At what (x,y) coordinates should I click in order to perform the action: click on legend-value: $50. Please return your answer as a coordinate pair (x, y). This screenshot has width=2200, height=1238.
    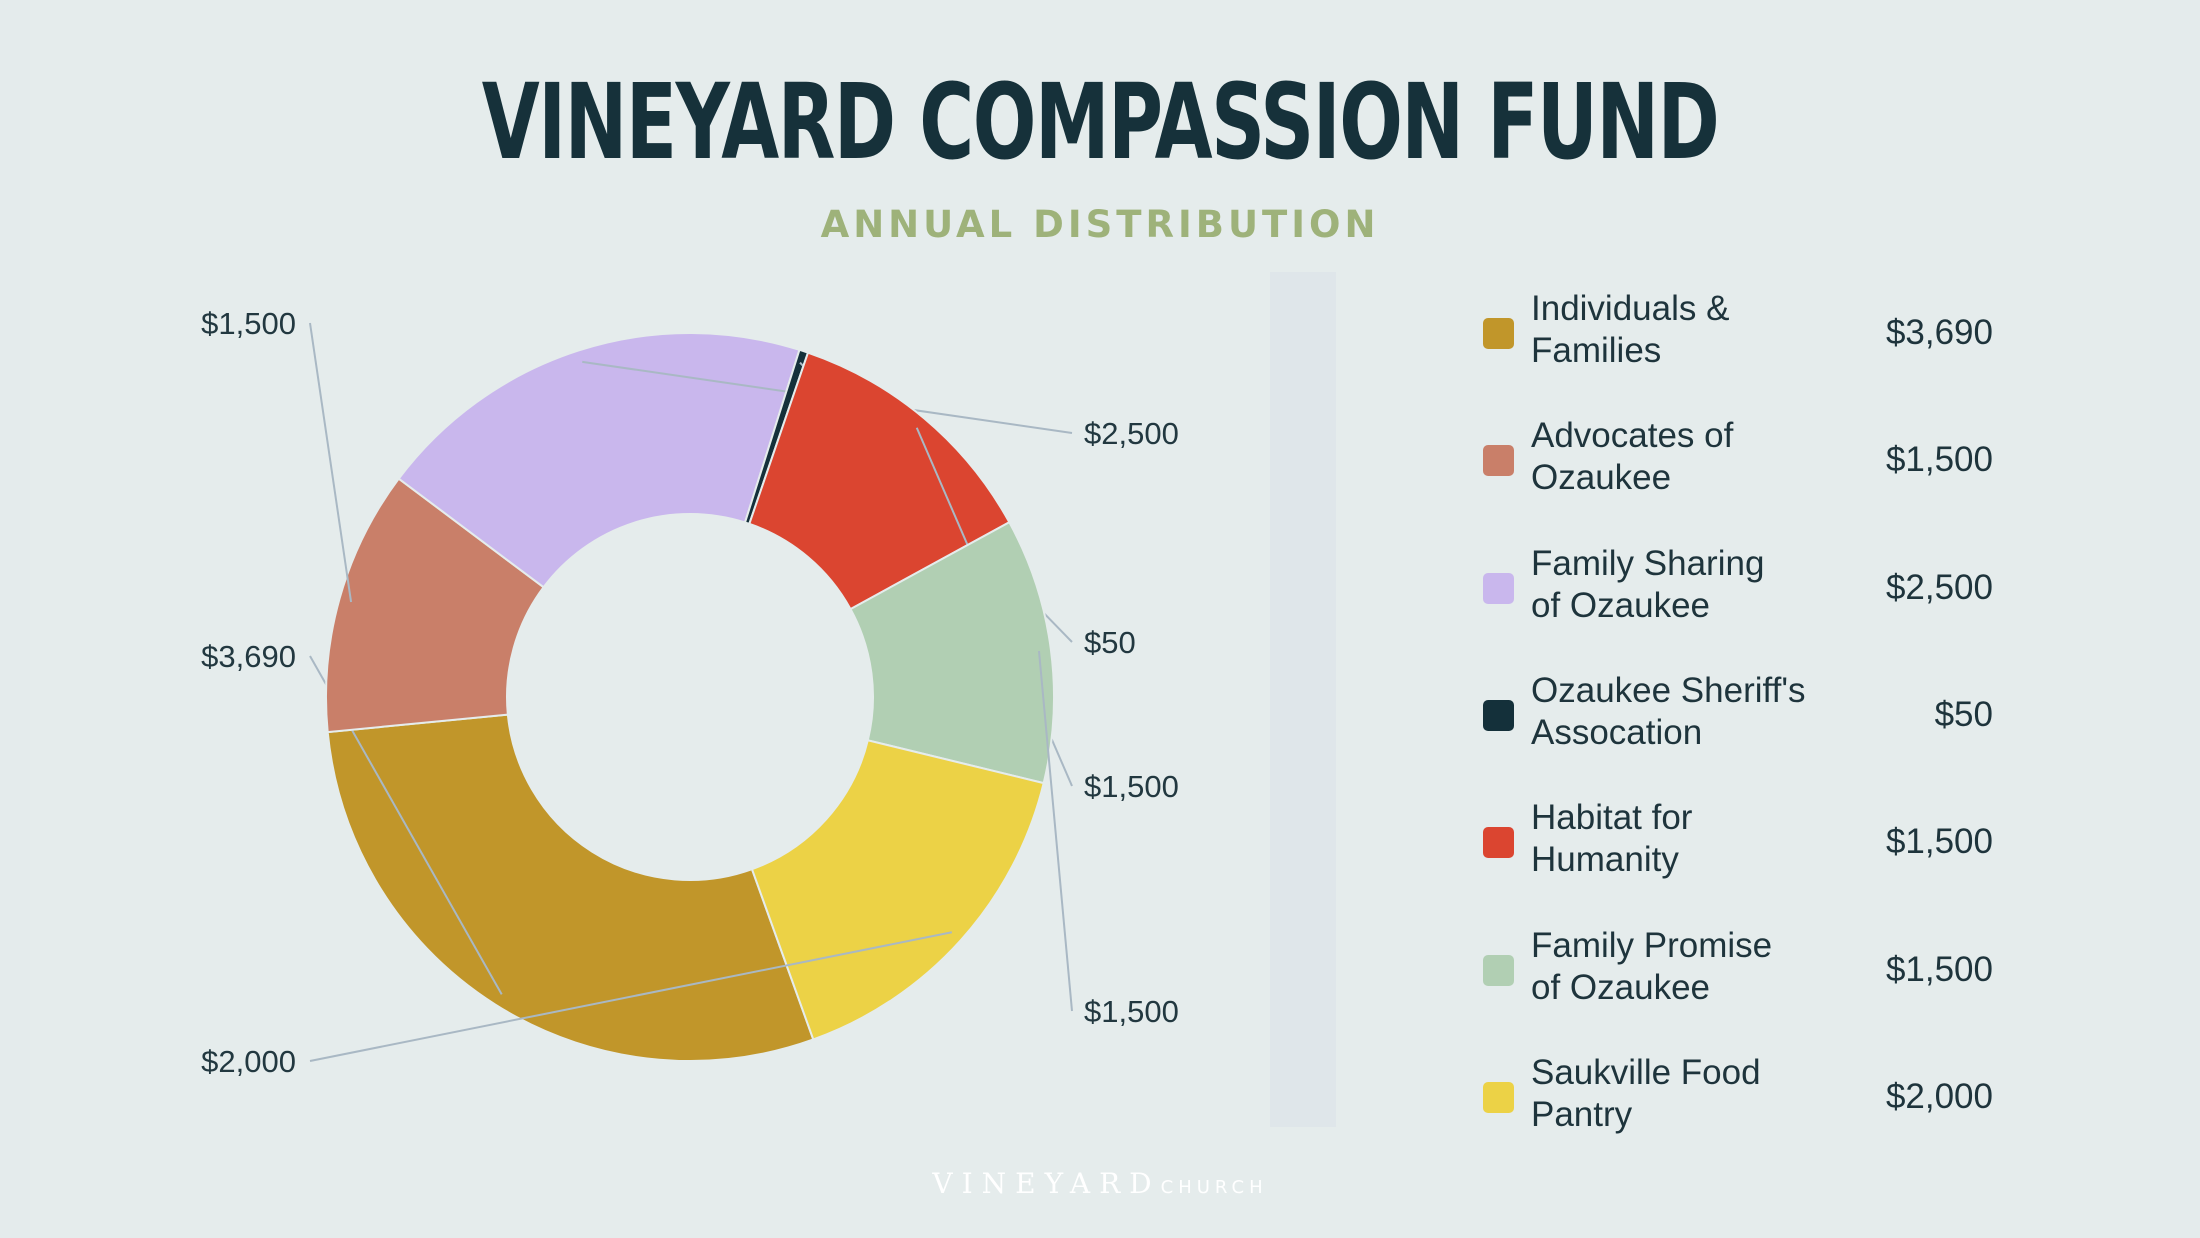
    Looking at the image, I should click on (1963, 714).